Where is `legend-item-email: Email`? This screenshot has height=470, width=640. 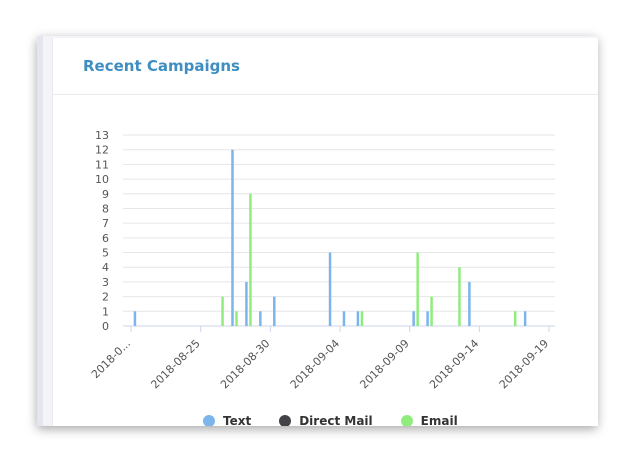
legend-item-email: Email is located at coordinates (429, 420).